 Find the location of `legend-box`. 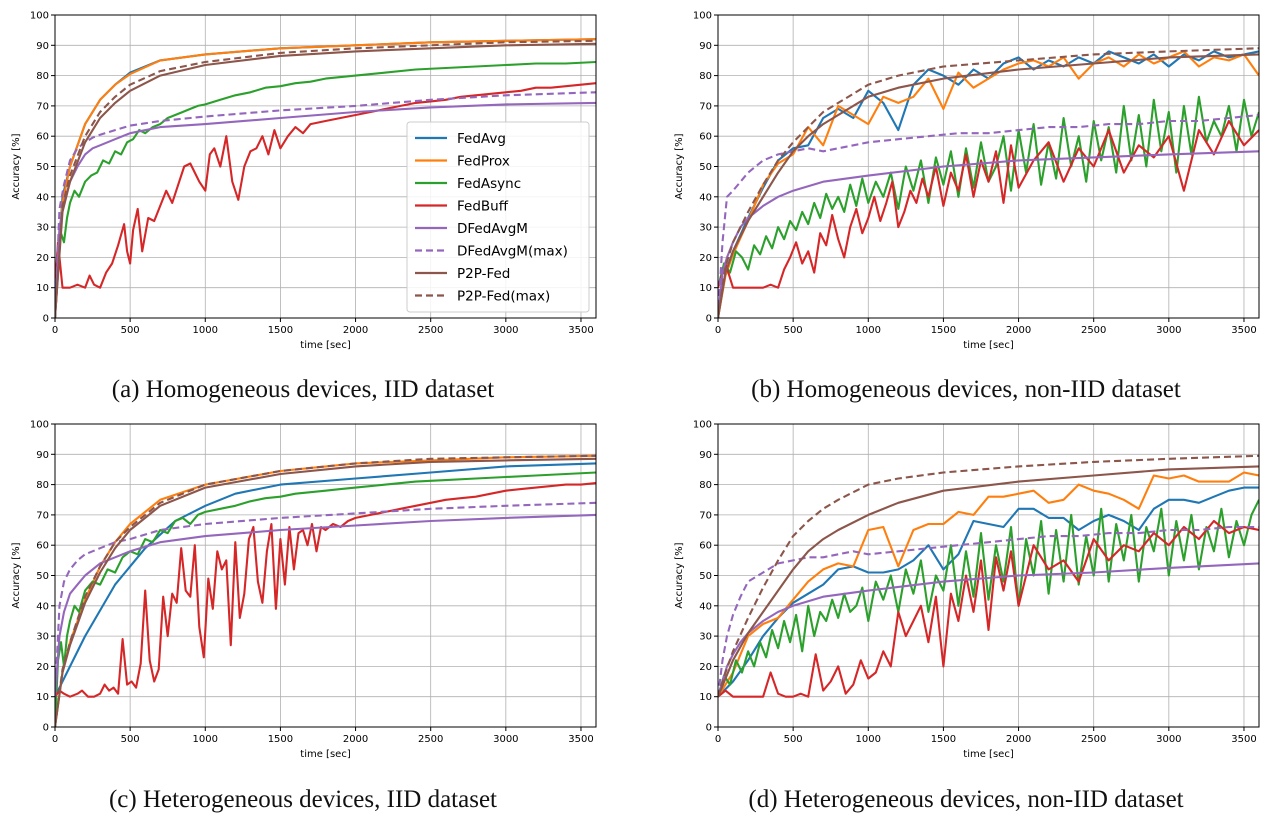

legend-box is located at coordinates (498, 217).